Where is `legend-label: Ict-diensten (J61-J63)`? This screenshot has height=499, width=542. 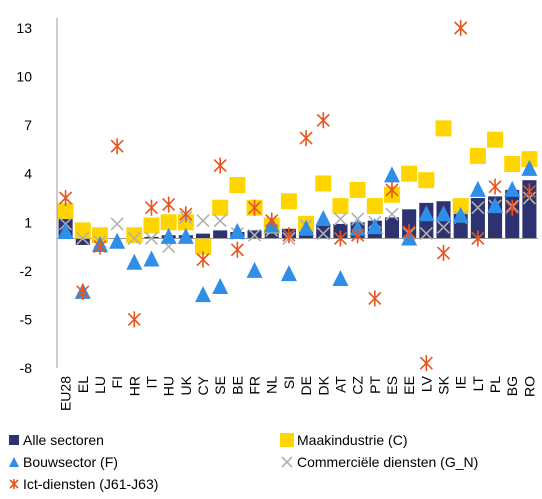 legend-label: Ict-diensten (J61-J63) is located at coordinates (91, 484).